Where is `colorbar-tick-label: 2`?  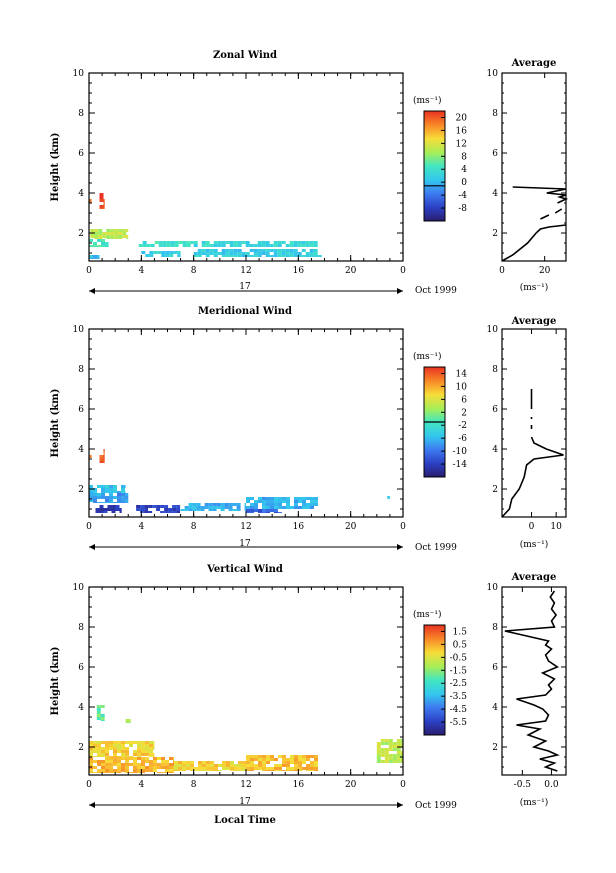 colorbar-tick-label: 2 is located at coordinates (464, 413).